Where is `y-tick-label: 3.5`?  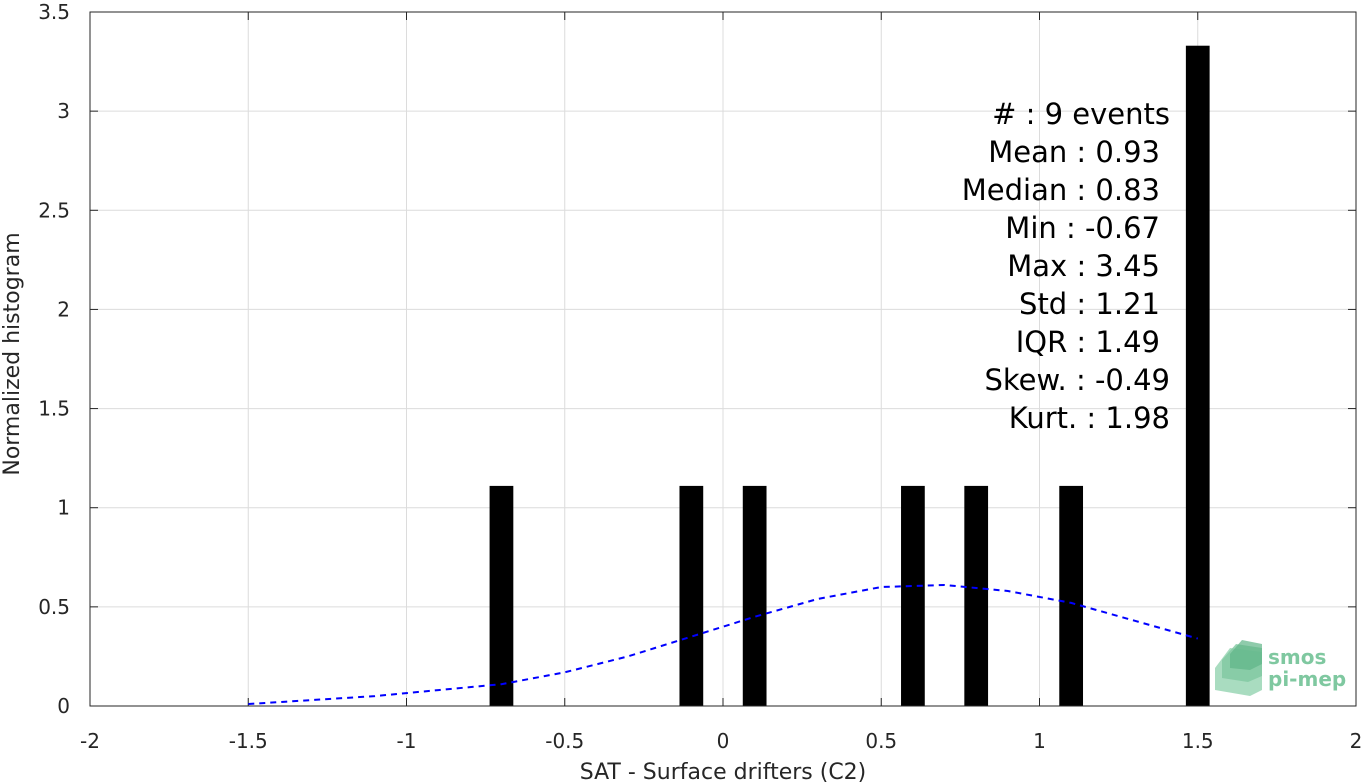
y-tick-label: 3.5 is located at coordinates (54, 12).